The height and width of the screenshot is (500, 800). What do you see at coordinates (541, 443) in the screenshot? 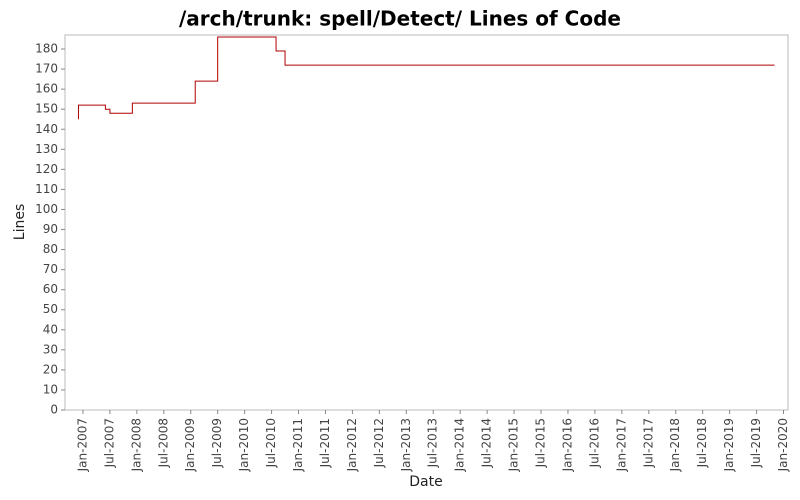
I see `x-tick-label: Jul-2015` at bounding box center [541, 443].